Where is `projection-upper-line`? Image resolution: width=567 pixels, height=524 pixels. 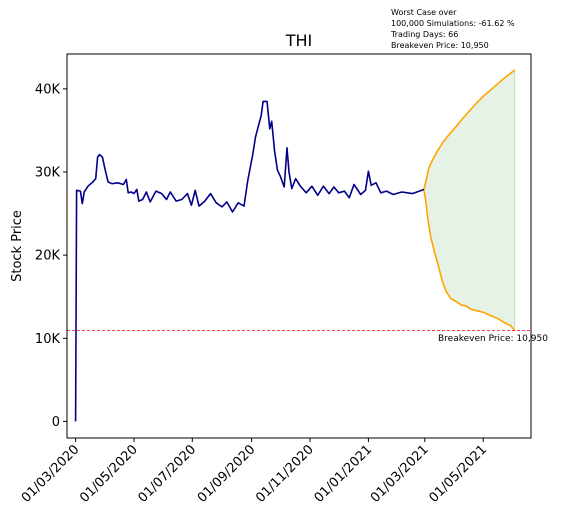 projection-upper-line is located at coordinates (469, 129).